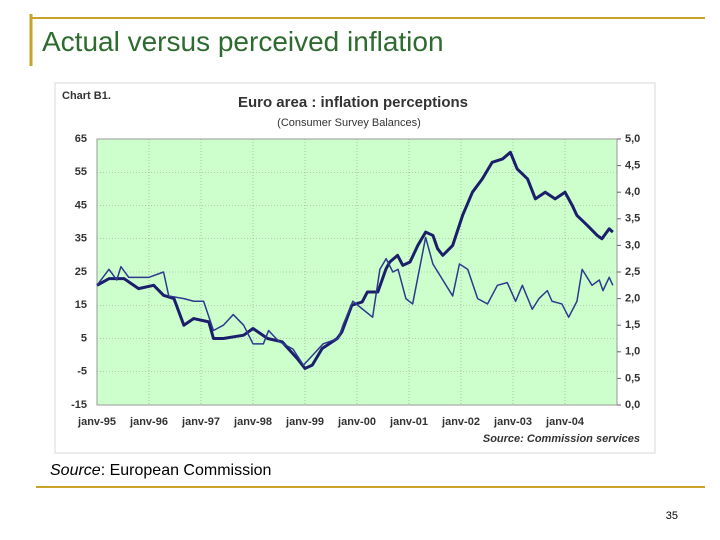  What do you see at coordinates (148, 422) in the screenshot?
I see `x-tick-label: janv-96` at bounding box center [148, 422].